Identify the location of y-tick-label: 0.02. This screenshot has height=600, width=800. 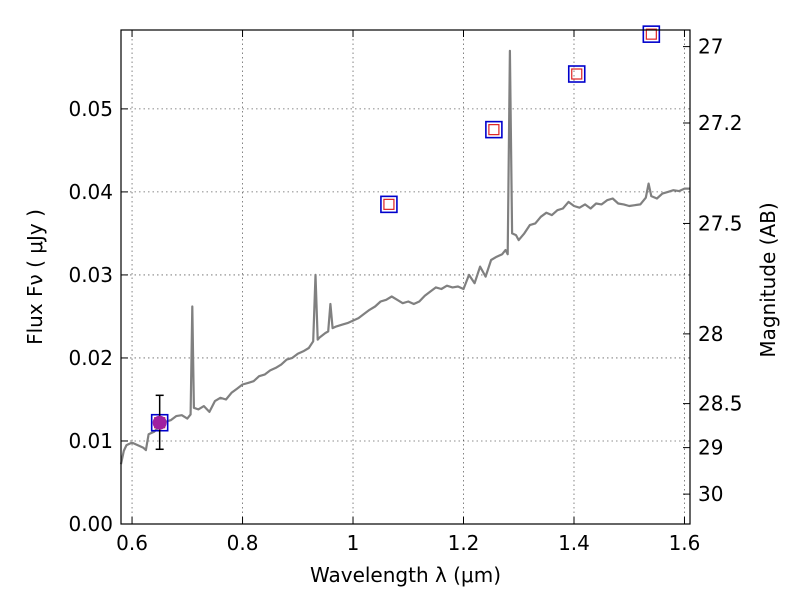
(90, 358).